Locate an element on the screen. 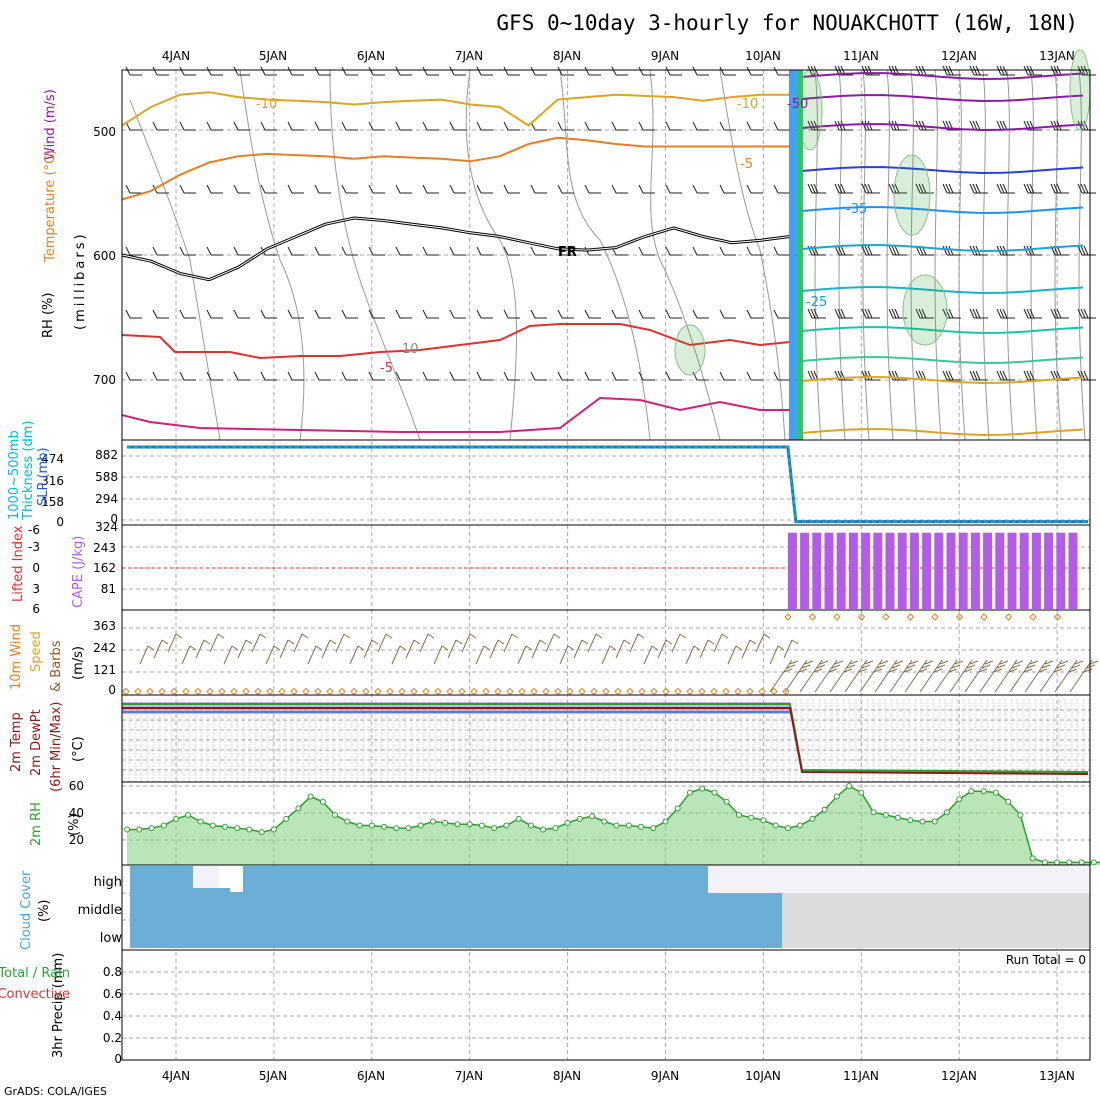 This screenshot has height=1100, width=1100. ylabel-2m-temp: 2m Temp is located at coordinates (16, 742).